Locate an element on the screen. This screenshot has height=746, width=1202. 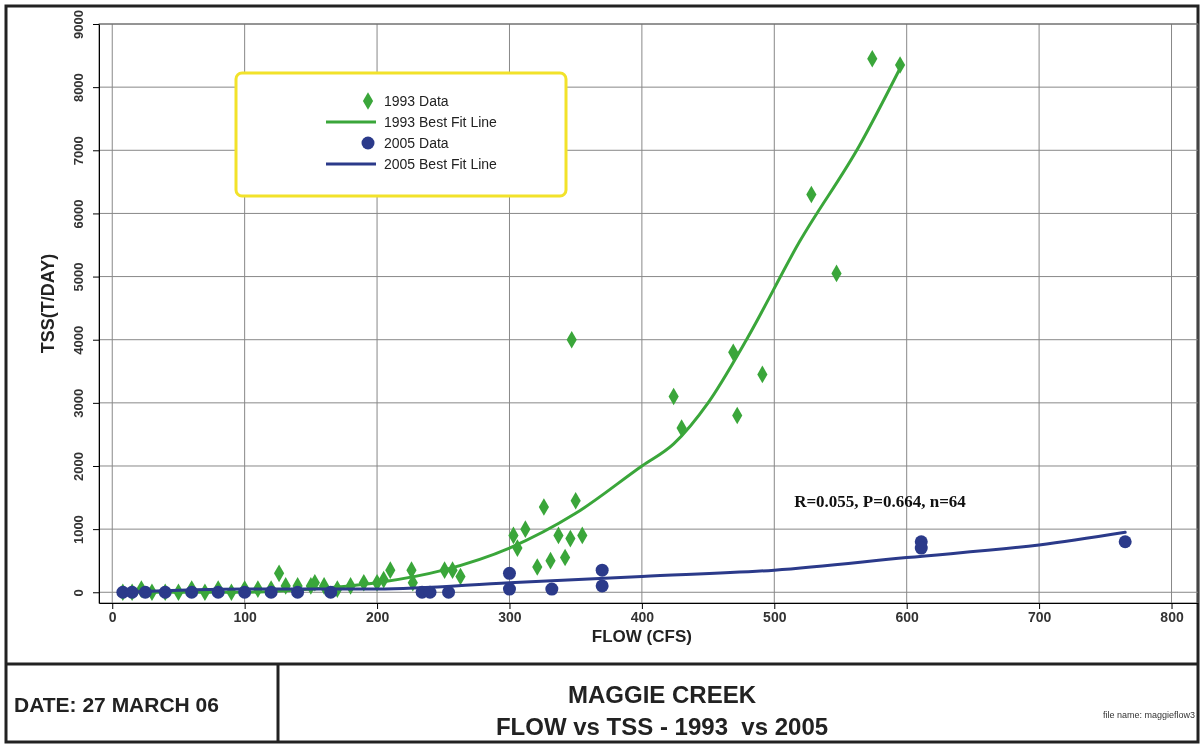
legend-label: 2005 Best Fit Line is located at coordinates (441, 164).